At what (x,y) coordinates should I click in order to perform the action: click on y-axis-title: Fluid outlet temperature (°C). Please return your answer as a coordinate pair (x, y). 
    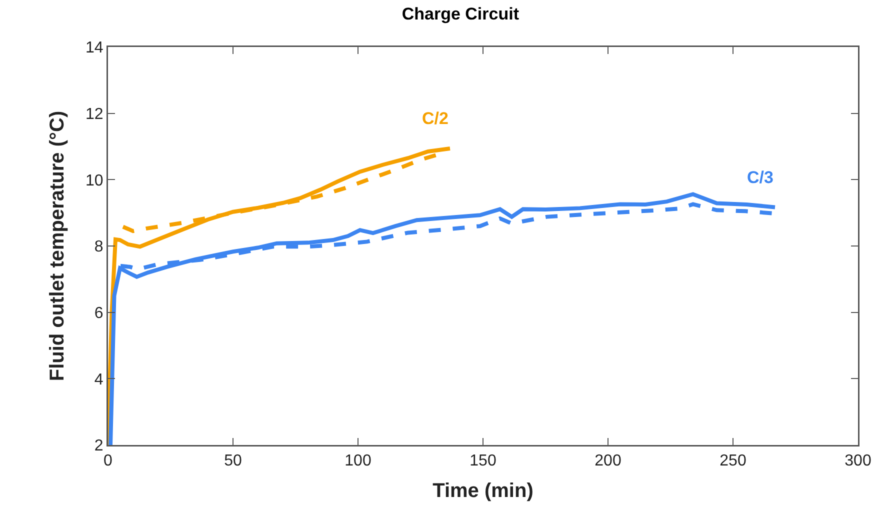
    Looking at the image, I should click on (57, 246).